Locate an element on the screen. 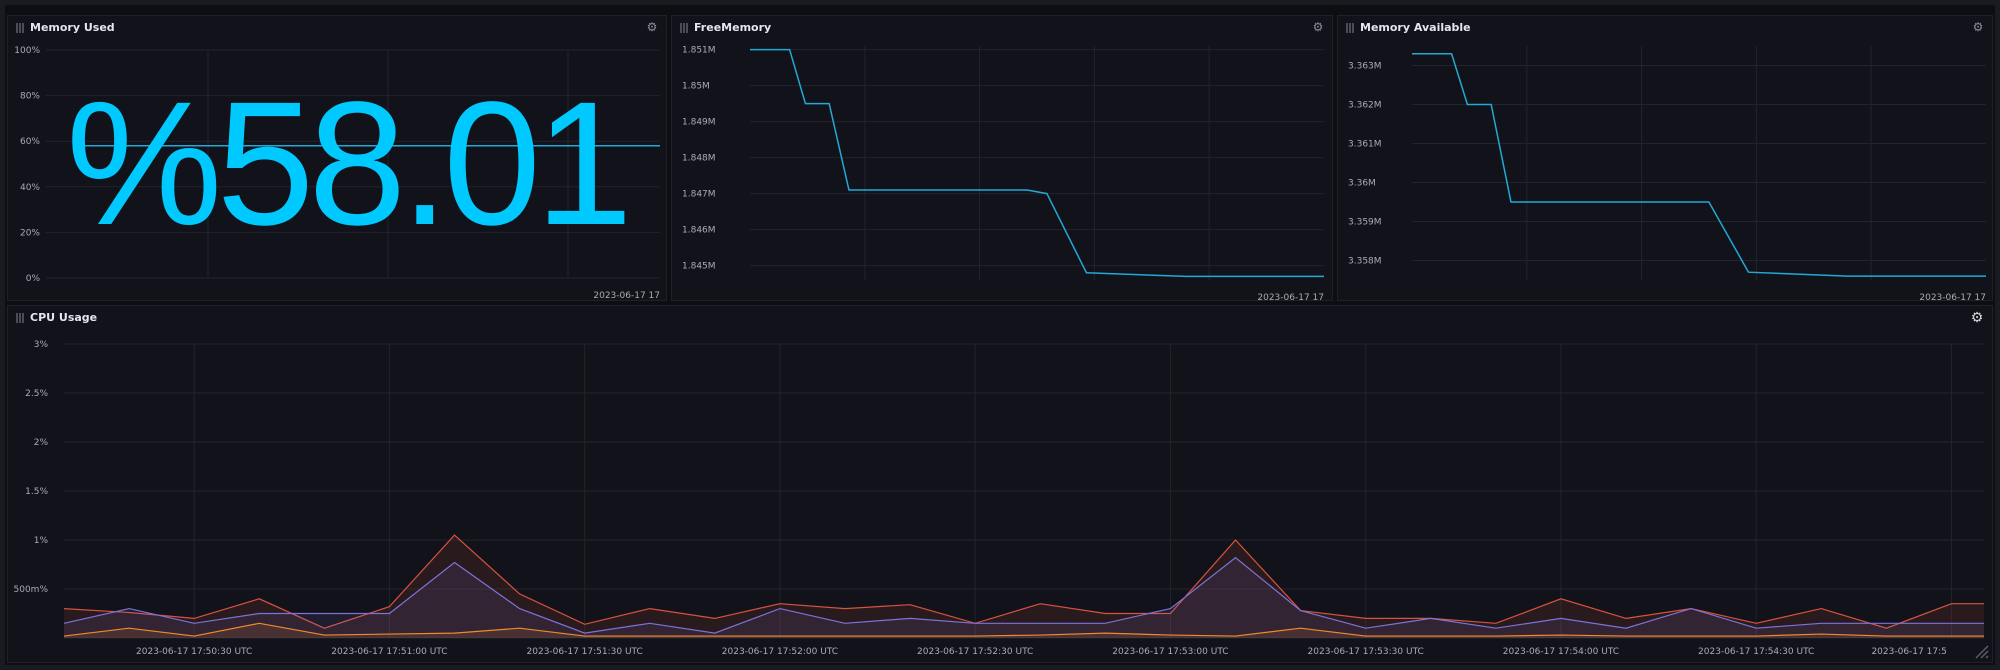 This screenshot has width=2000, height=670. y-tick-label: 1.845M is located at coordinates (699, 267).